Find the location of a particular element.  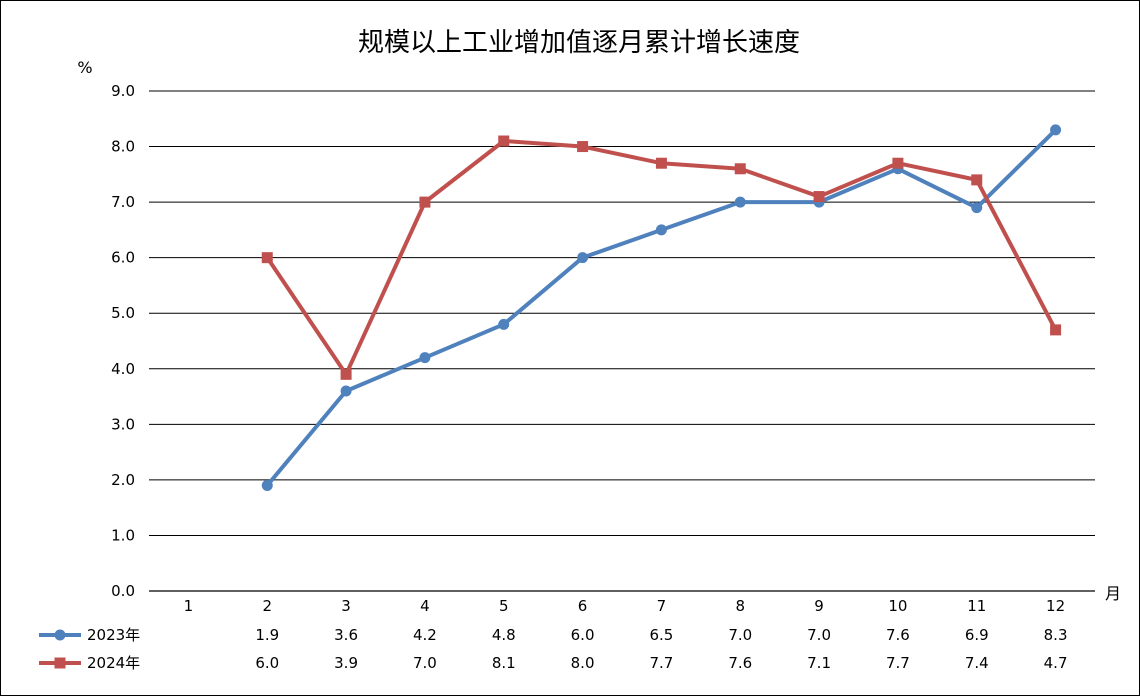

x-tick-label: 11 is located at coordinates (976, 606).